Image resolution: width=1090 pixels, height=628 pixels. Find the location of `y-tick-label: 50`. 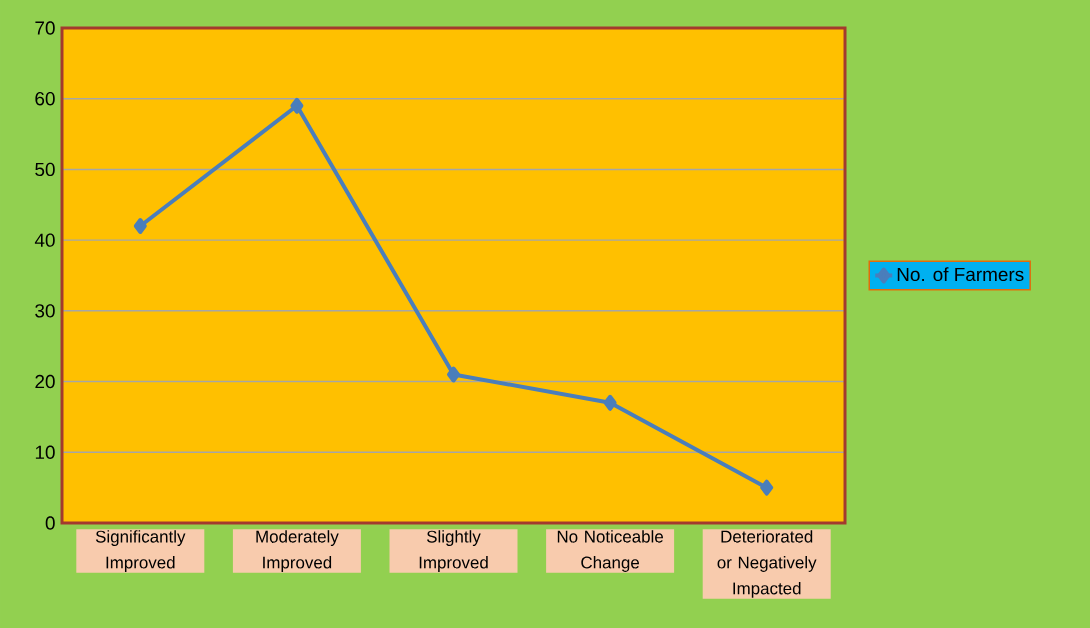

y-tick-label: 50 is located at coordinates (45, 169).